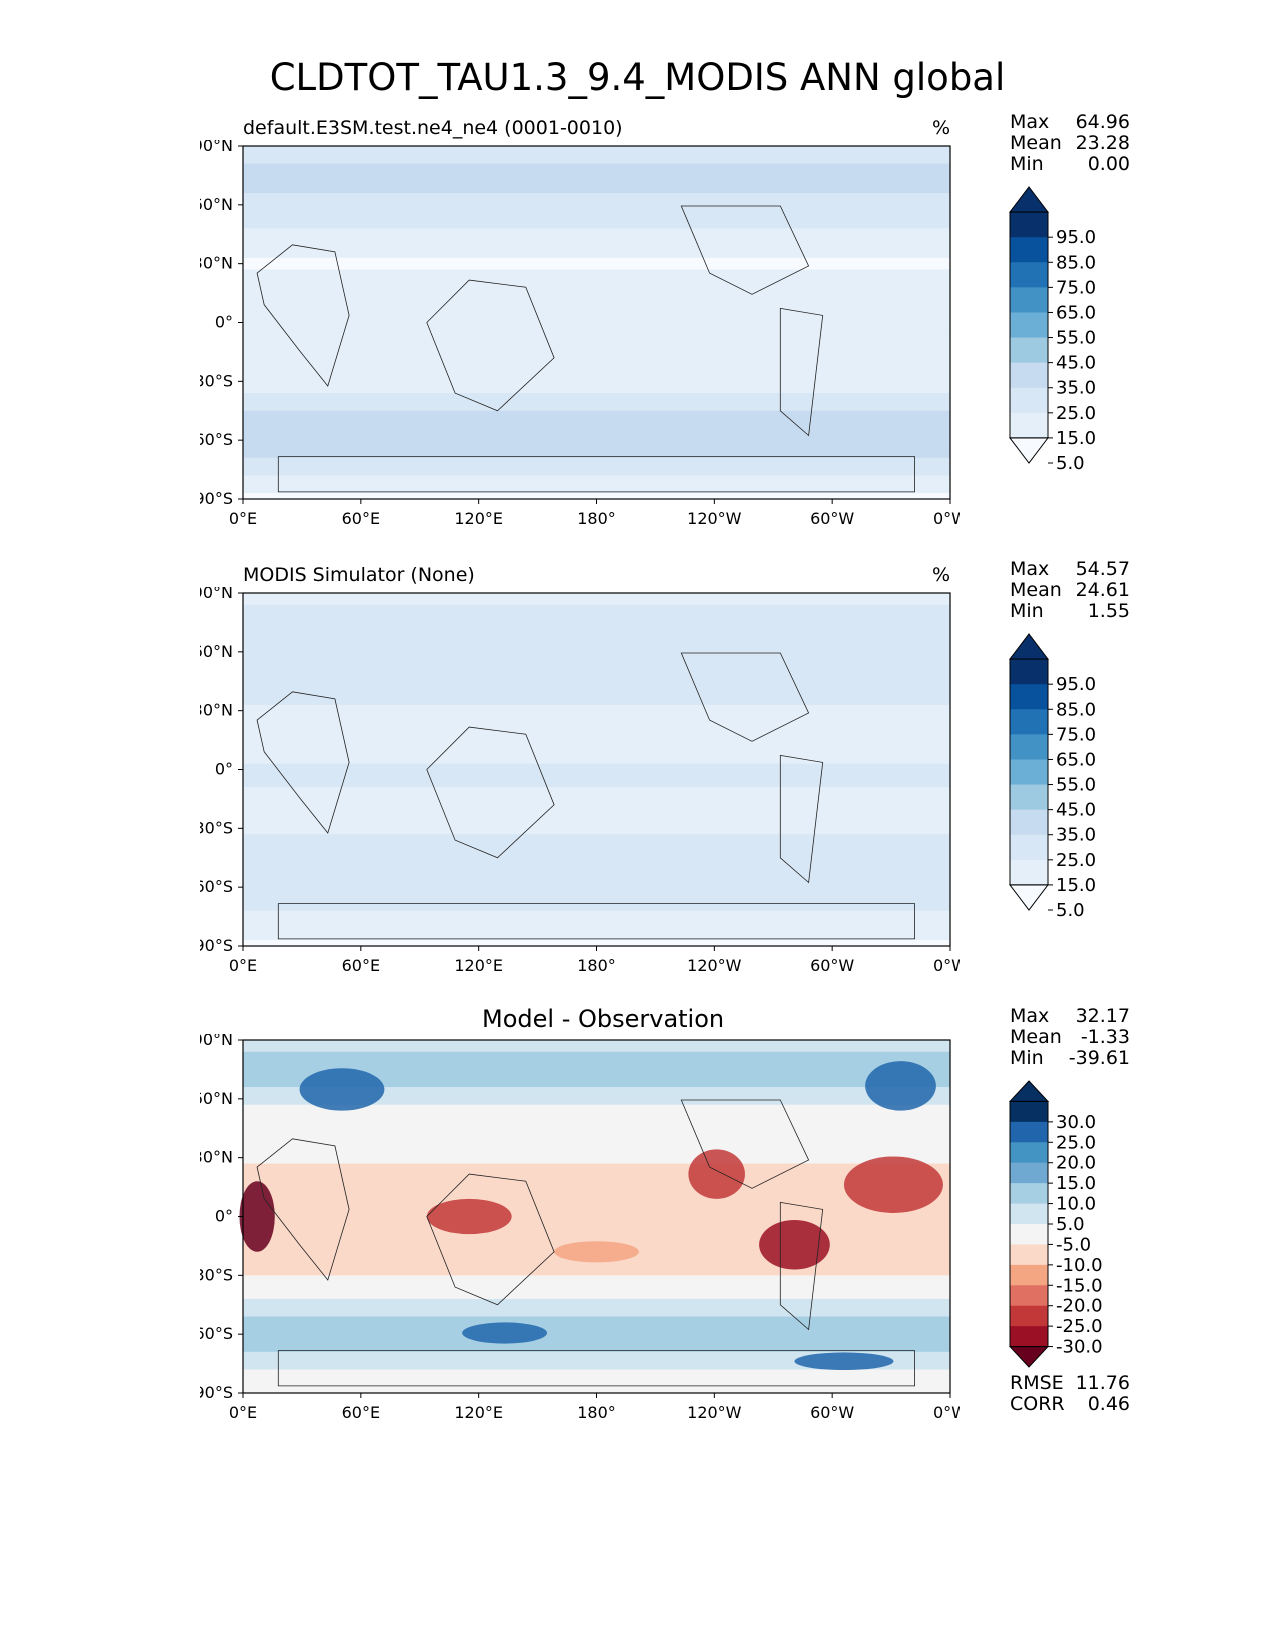 Image resolution: width=1275 pixels, height=1650 pixels. What do you see at coordinates (1037, 1404) in the screenshot?
I see `corr-label: CORR` at bounding box center [1037, 1404].